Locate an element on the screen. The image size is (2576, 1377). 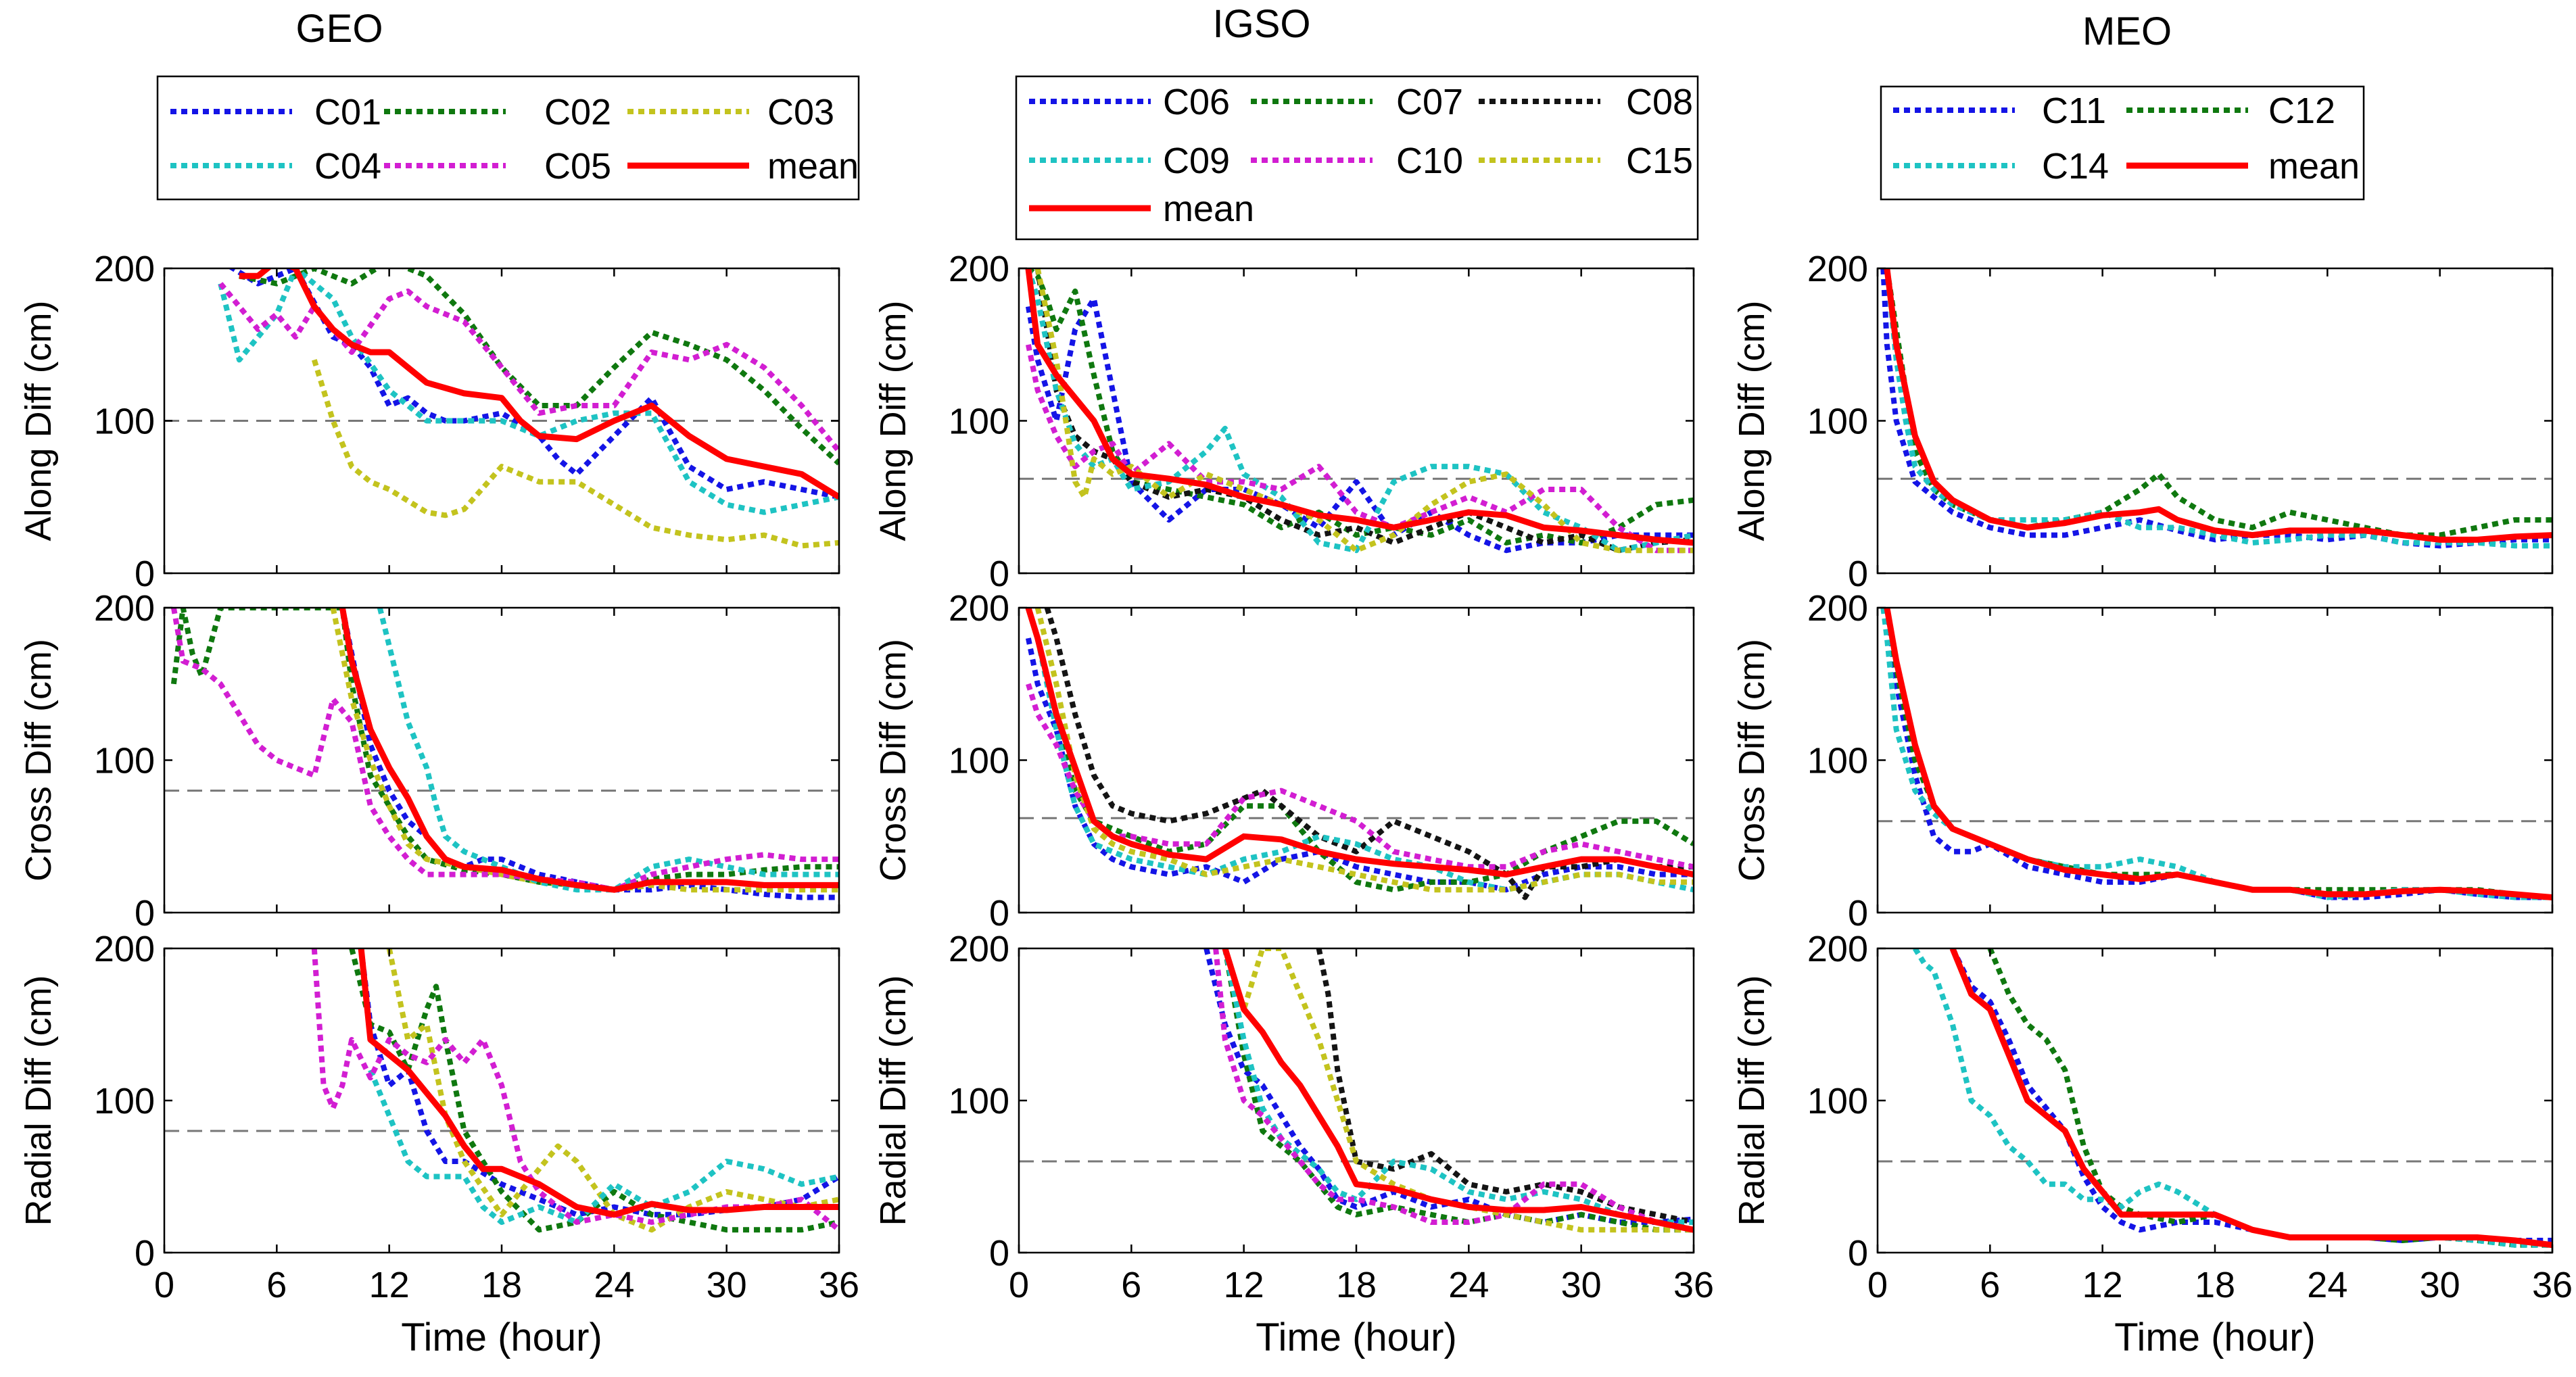
legend-label-c06: C06 is located at coordinates (1196, 102).